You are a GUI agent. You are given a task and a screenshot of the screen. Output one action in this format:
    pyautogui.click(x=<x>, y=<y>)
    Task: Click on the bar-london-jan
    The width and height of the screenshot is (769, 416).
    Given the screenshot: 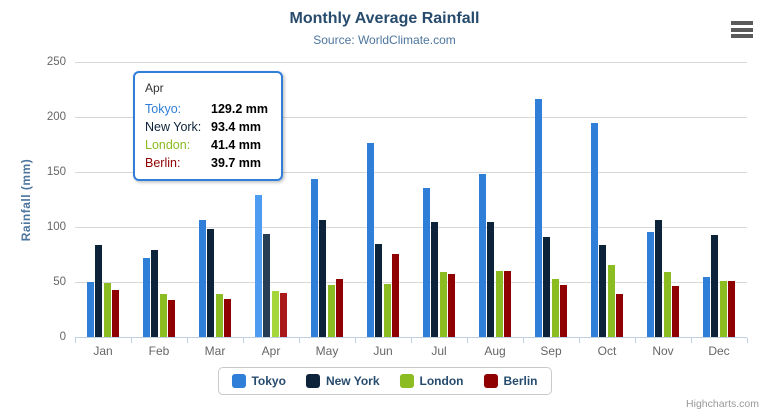 What is the action you would take?
    pyautogui.click(x=107, y=310)
    